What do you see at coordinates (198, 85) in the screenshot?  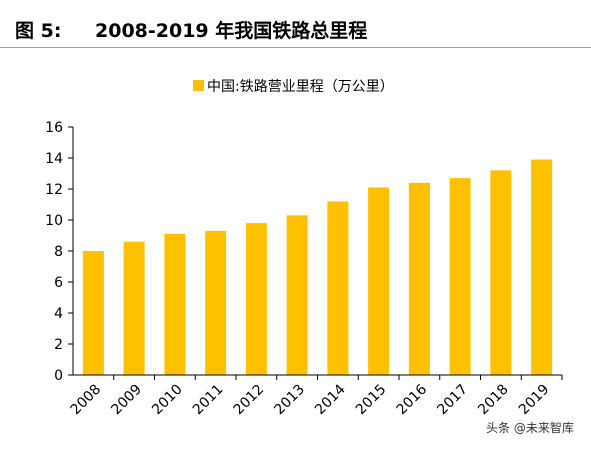 I see `legend-swatch` at bounding box center [198, 85].